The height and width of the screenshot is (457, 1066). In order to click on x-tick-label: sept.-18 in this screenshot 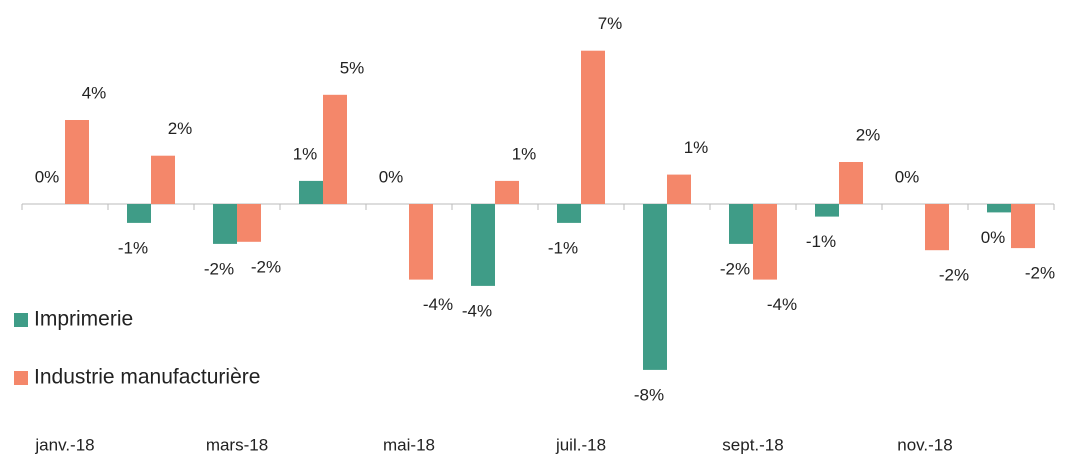, I will do `click(752, 444)`.